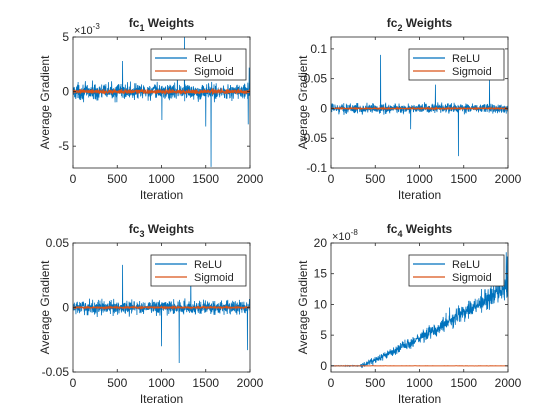 This screenshot has height=420, width=560. Describe the element at coordinates (318, 49) in the screenshot. I see `y-tick-label: 0.1` at that location.